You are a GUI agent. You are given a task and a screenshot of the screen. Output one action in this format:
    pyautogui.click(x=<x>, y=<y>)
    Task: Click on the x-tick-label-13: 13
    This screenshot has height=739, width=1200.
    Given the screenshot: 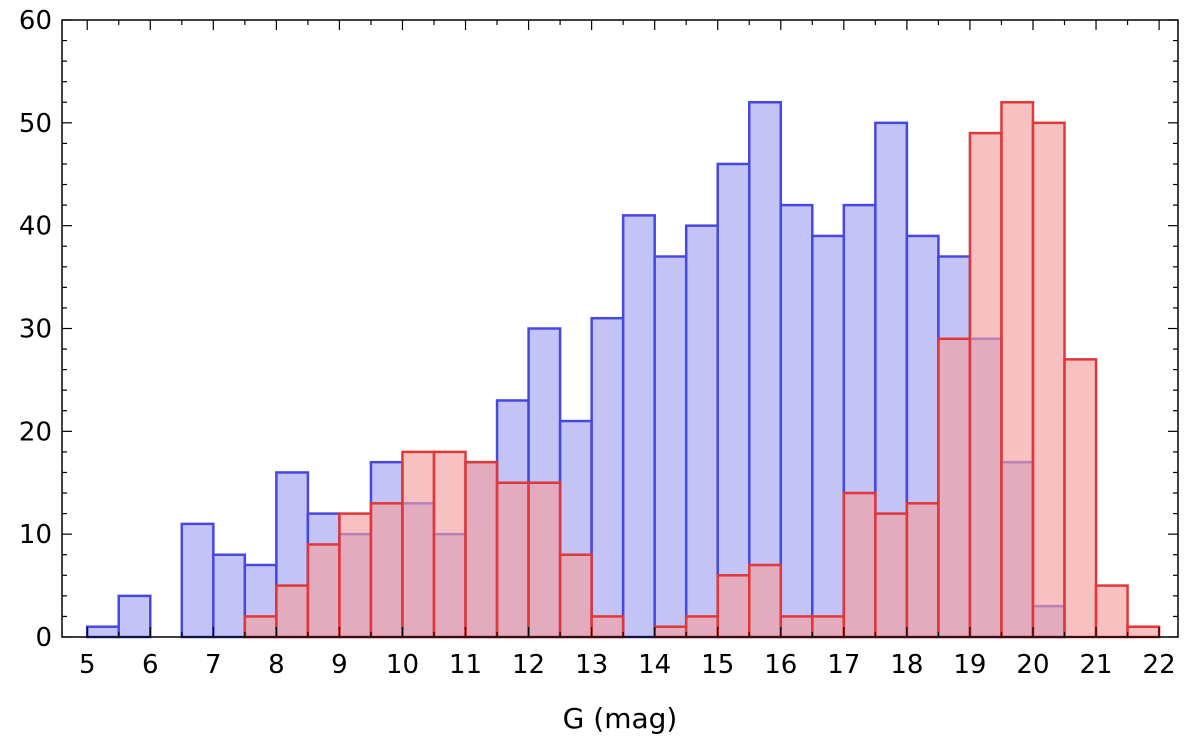 What is the action you would take?
    pyautogui.click(x=591, y=665)
    